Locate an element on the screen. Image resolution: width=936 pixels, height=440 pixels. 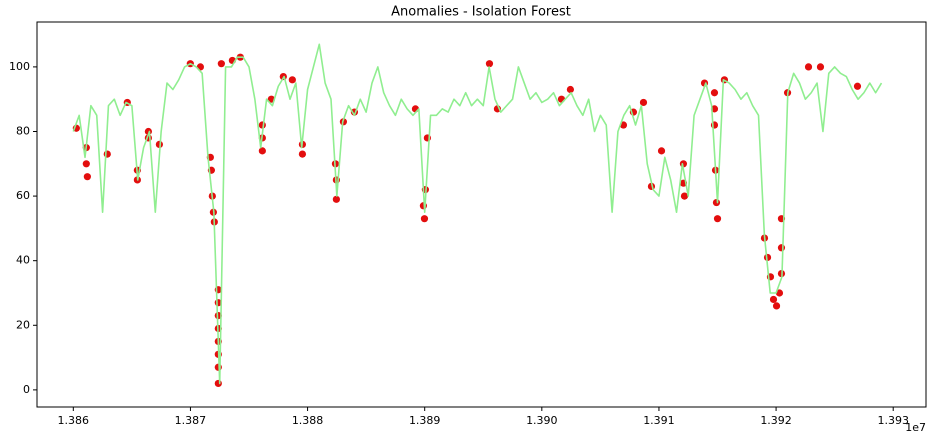
y-tick-label: 80 is located at coordinates (23, 130).